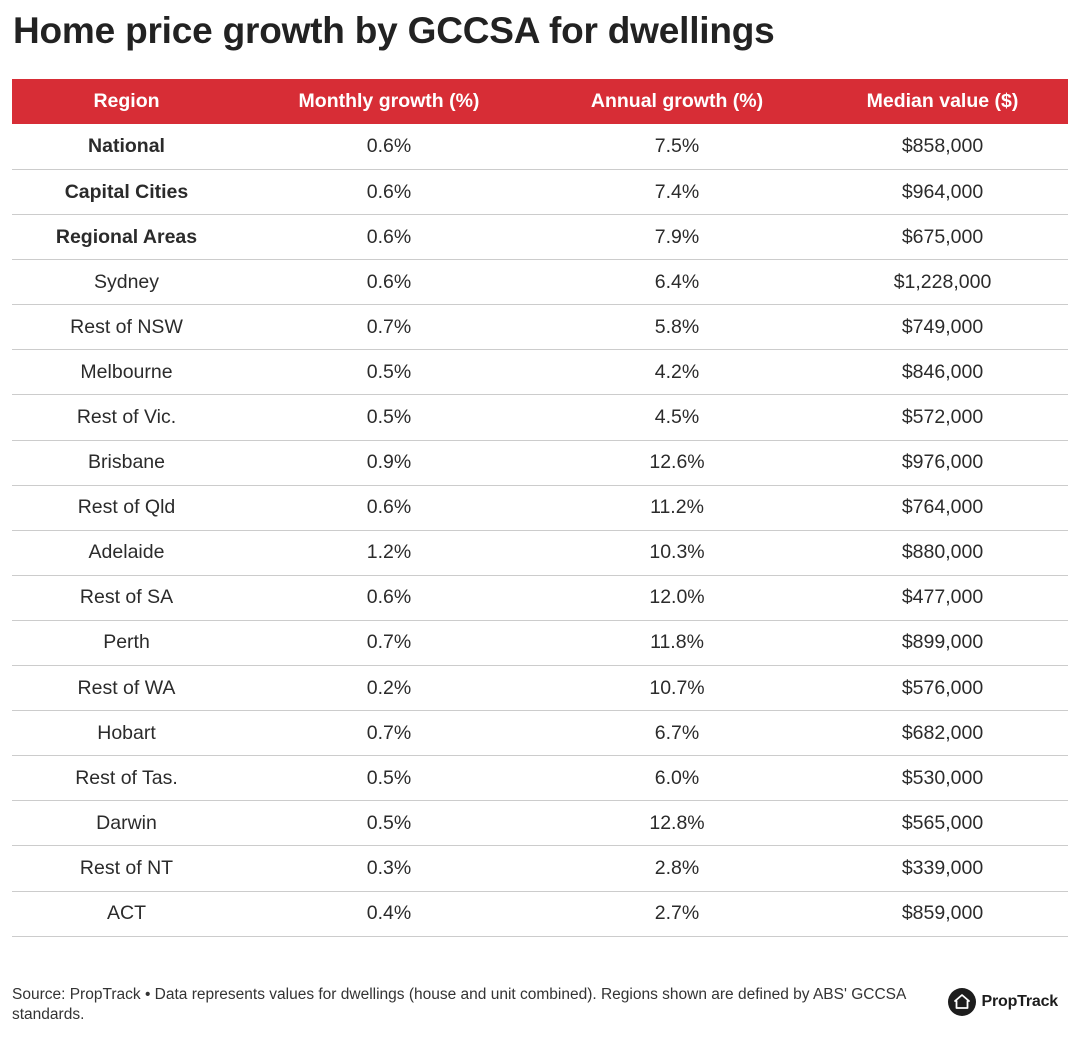 The image size is (1080, 1044). I want to click on cell-region: Rest of WA, so click(126, 687).